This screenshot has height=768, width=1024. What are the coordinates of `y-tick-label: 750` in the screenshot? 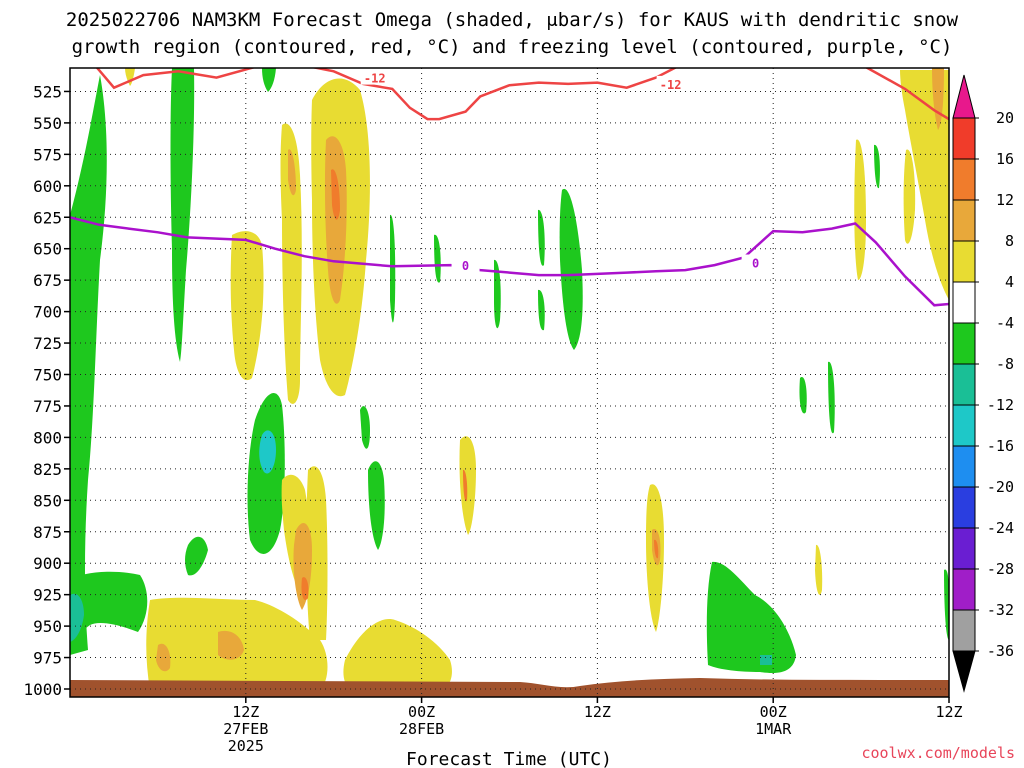 It's located at (47, 375).